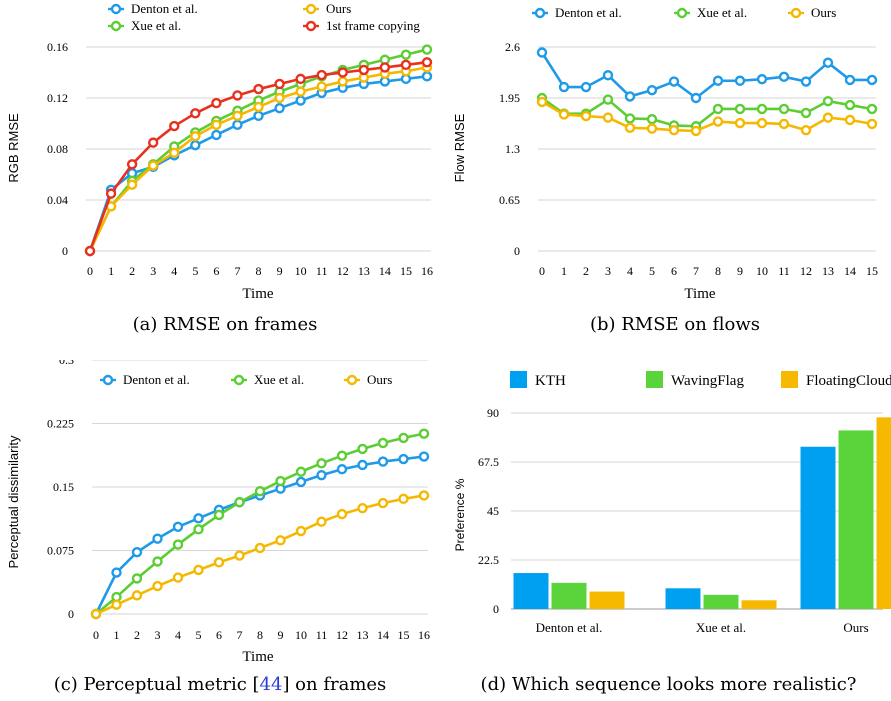  Describe the element at coordinates (740, 271) in the screenshot. I see `x-tick-label-b-9: 9` at that location.